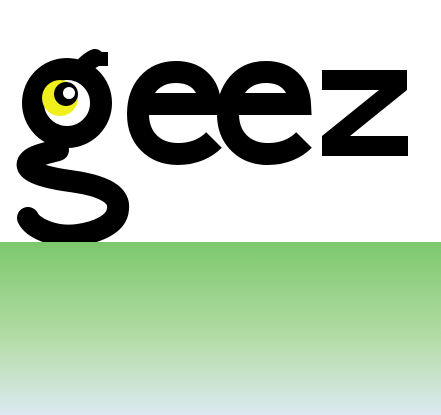 The width and height of the screenshot is (441, 415). I want to click on logo-letter-g, so click(73, 145).